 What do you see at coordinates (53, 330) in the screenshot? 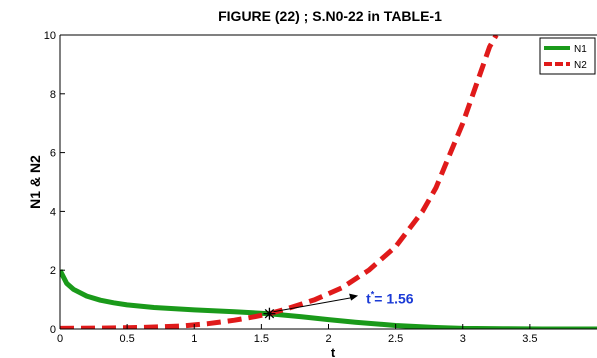
I see `y-tick-label: 0` at bounding box center [53, 330].